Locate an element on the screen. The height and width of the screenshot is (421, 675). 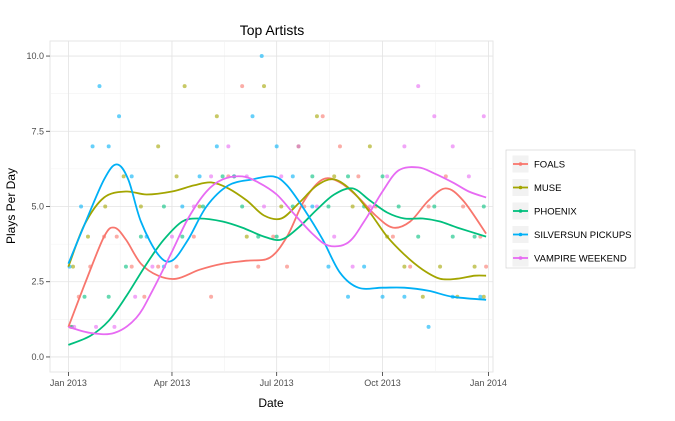
y-tick-label: 0.0 is located at coordinates (37, 357).